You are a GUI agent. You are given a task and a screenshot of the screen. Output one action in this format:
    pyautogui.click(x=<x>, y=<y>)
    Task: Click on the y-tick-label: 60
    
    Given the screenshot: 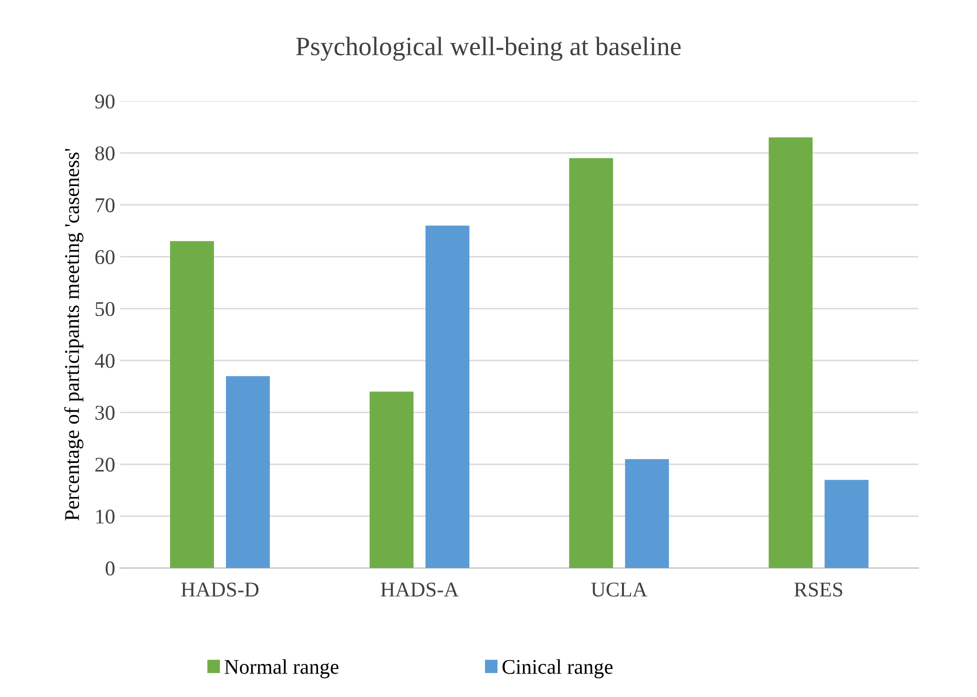 What is the action you would take?
    pyautogui.click(x=105, y=257)
    